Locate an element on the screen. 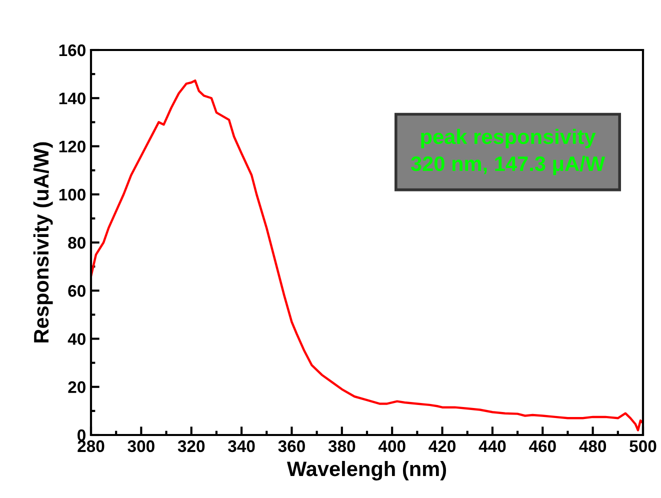  annotation: peak responsivity 320 nm, 147.3 μA/W is located at coordinates (508, 152).